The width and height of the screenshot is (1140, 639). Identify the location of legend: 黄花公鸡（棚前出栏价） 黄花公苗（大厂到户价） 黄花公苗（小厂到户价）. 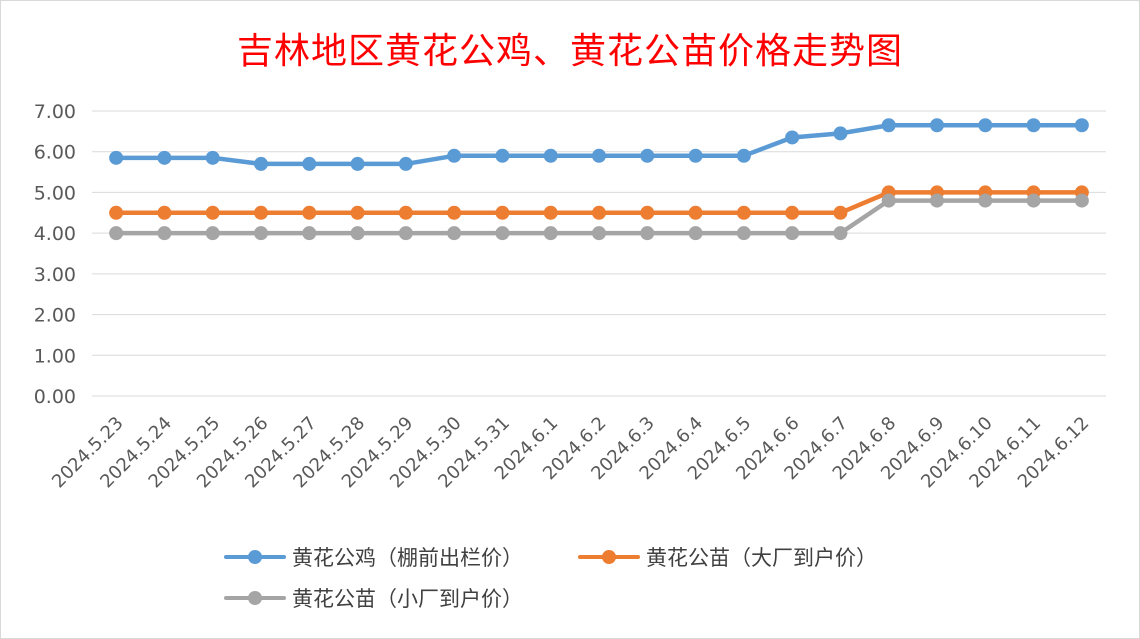
(570, 575).